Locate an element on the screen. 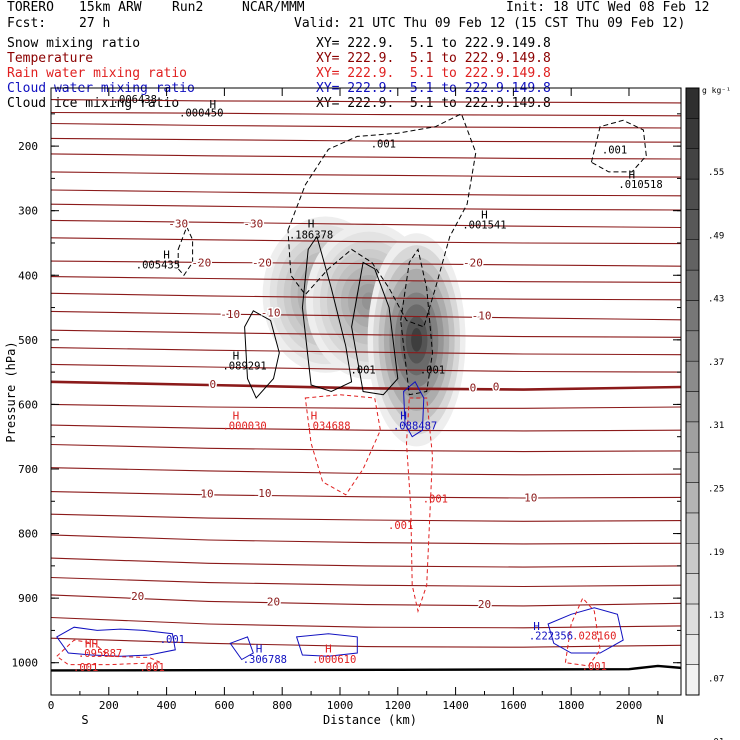  surface-line is located at coordinates (366, 668).